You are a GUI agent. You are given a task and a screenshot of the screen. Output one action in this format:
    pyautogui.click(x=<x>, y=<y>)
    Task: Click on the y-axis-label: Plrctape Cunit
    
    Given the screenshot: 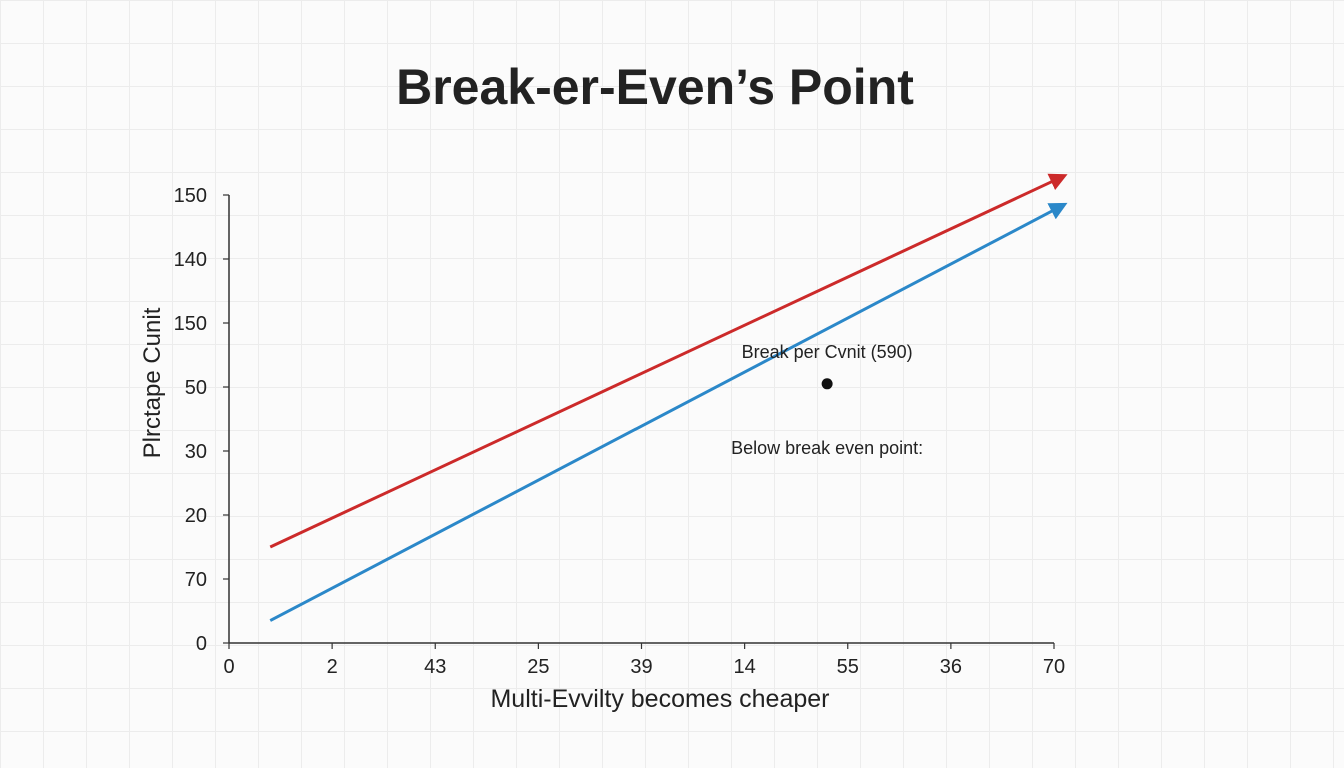 What is the action you would take?
    pyautogui.click(x=152, y=382)
    